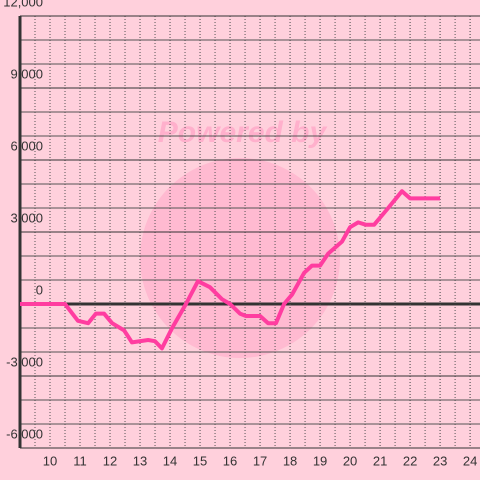  What do you see at coordinates (26, 217) in the screenshot?
I see `y-tick-label: 3,000` at bounding box center [26, 217].